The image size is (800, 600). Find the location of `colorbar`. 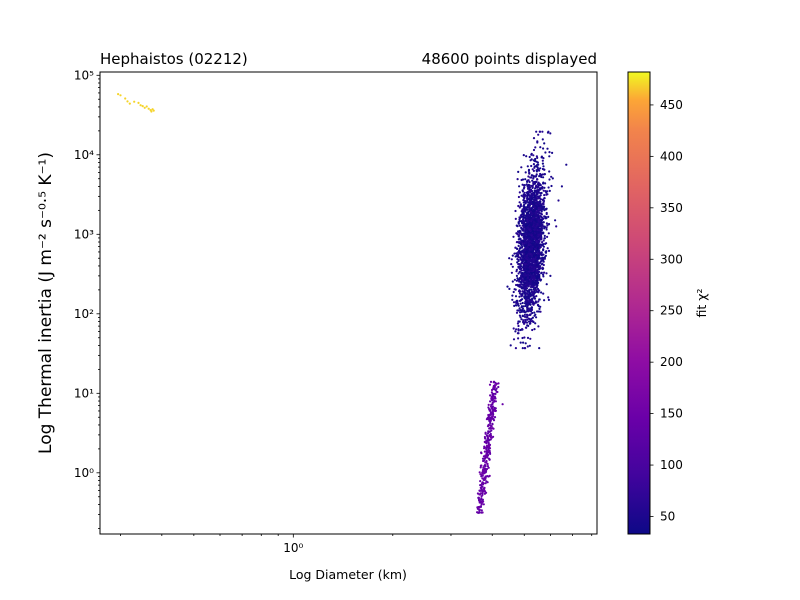

colorbar is located at coordinates (639, 303).